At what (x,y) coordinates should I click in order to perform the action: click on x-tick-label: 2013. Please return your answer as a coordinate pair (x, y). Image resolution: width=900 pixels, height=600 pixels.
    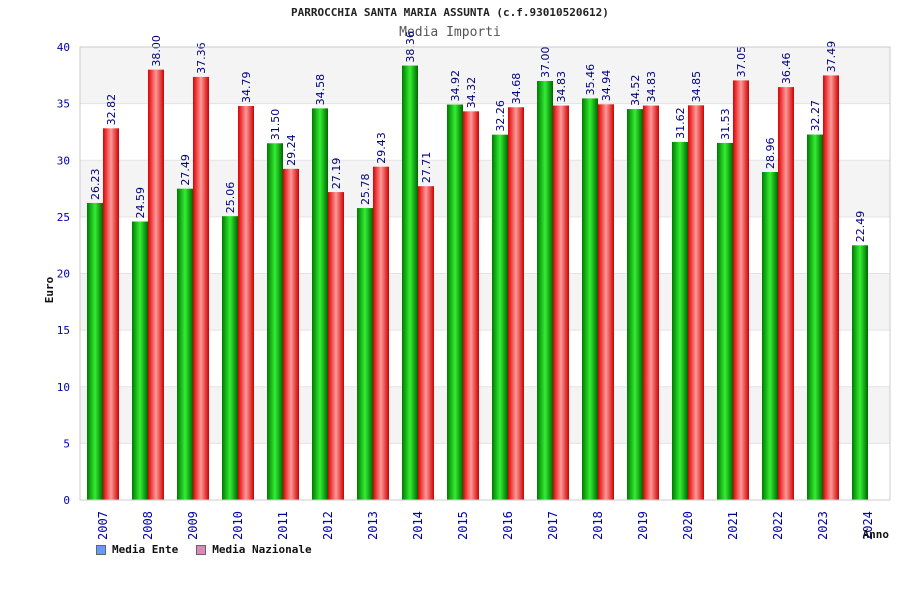
    Looking at the image, I should click on (373, 525).